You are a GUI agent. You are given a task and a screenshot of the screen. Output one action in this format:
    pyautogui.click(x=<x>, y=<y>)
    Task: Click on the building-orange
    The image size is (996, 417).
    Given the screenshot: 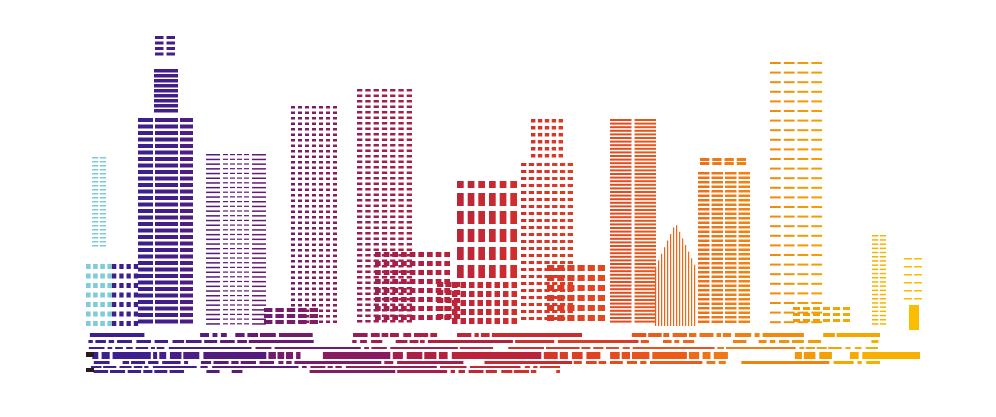 What is the action you would take?
    pyautogui.click(x=724, y=247)
    